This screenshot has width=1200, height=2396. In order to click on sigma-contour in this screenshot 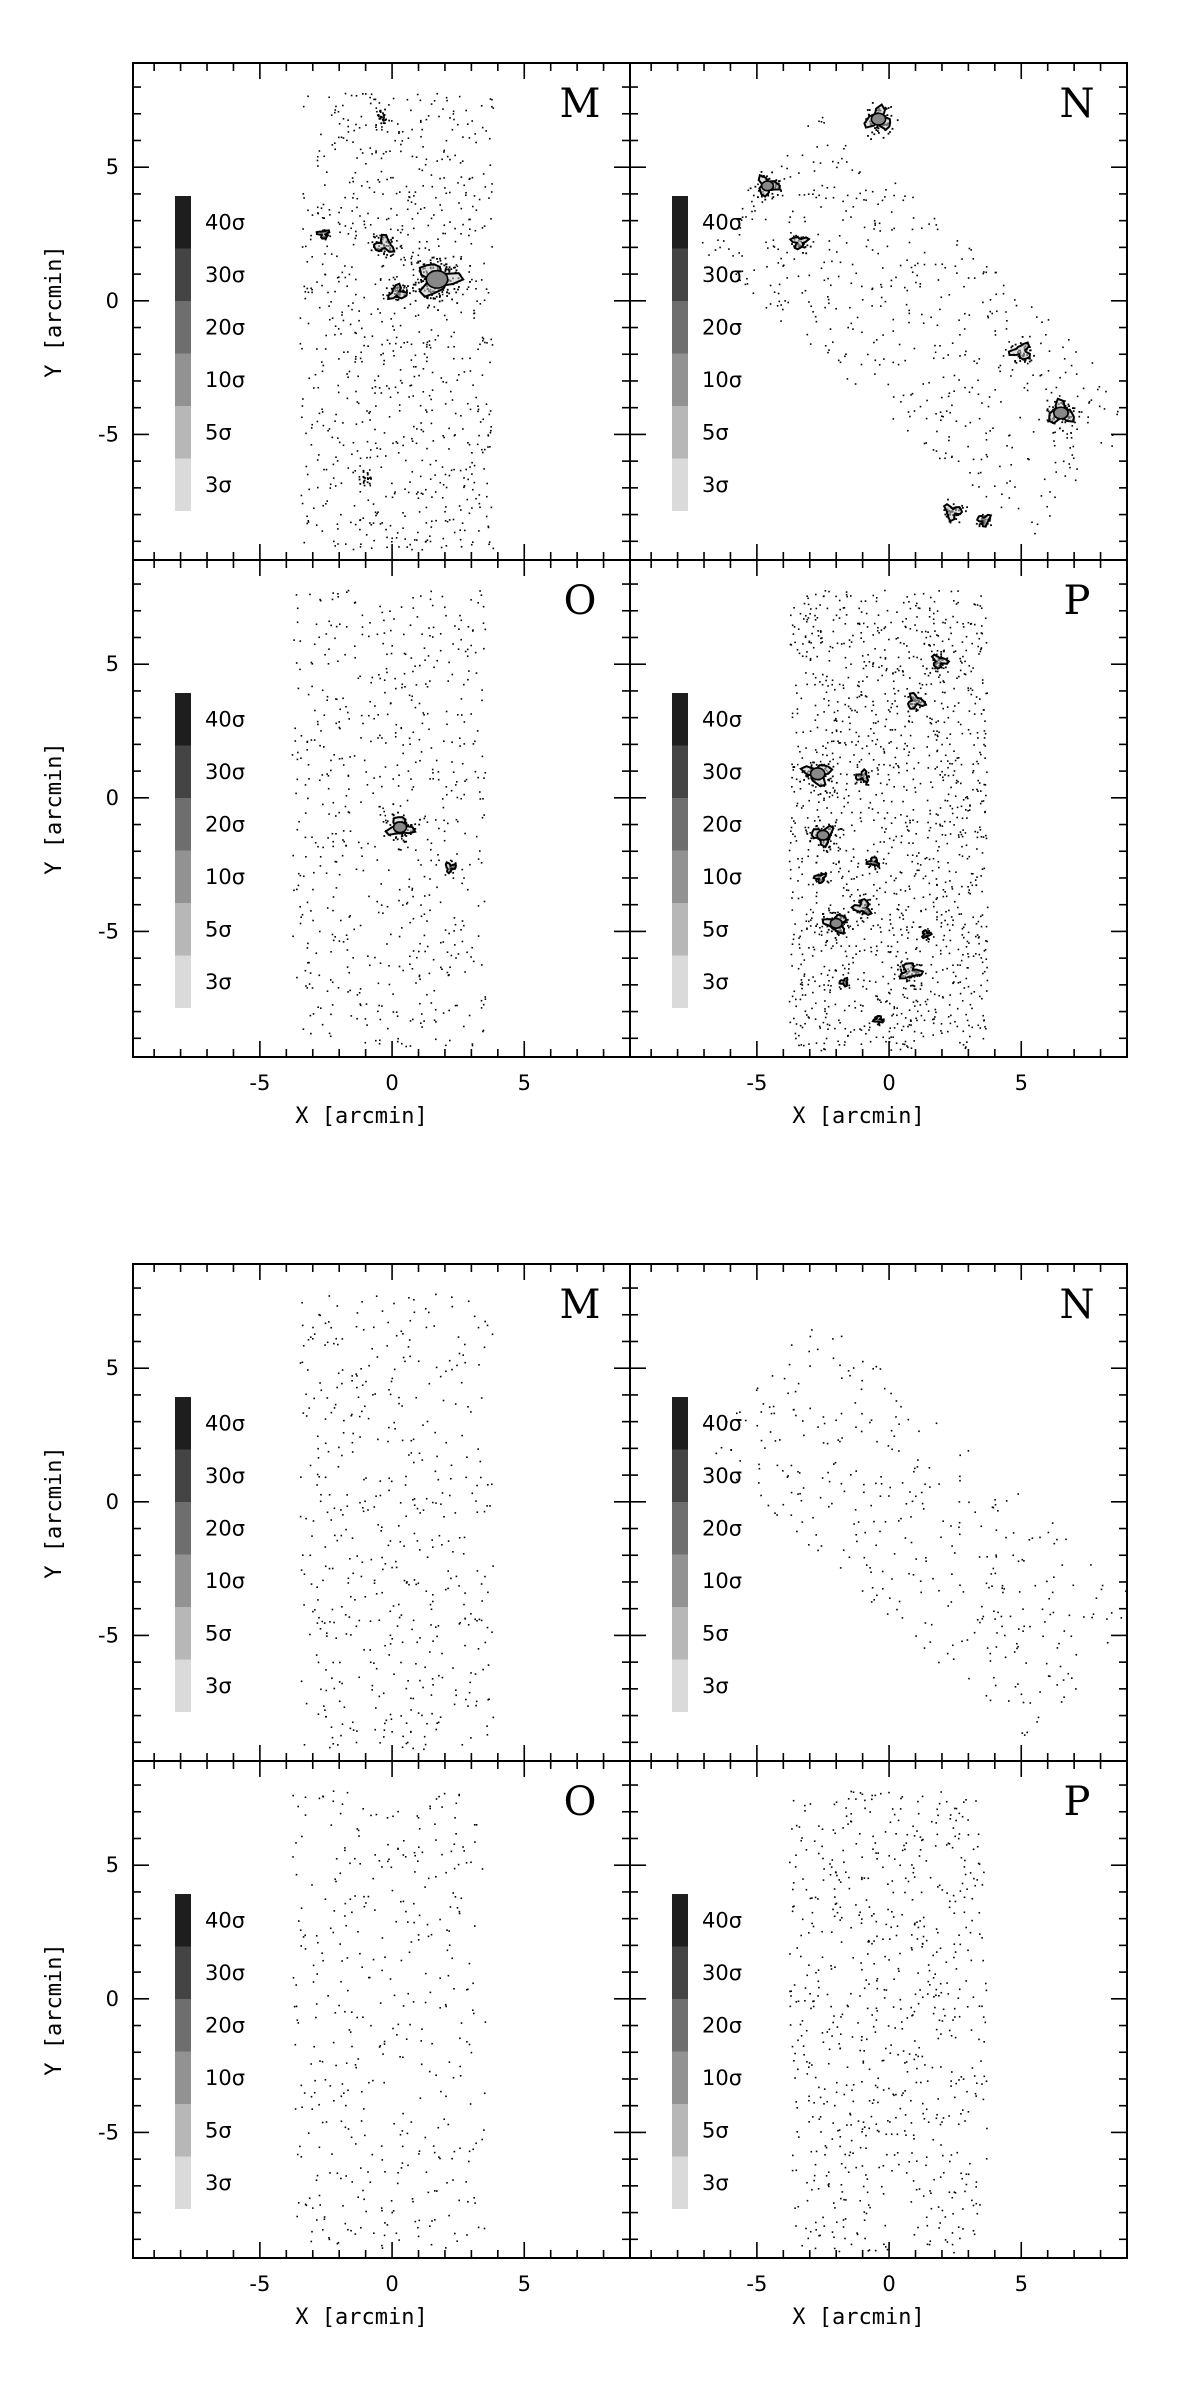, I will do `click(323, 234)`.